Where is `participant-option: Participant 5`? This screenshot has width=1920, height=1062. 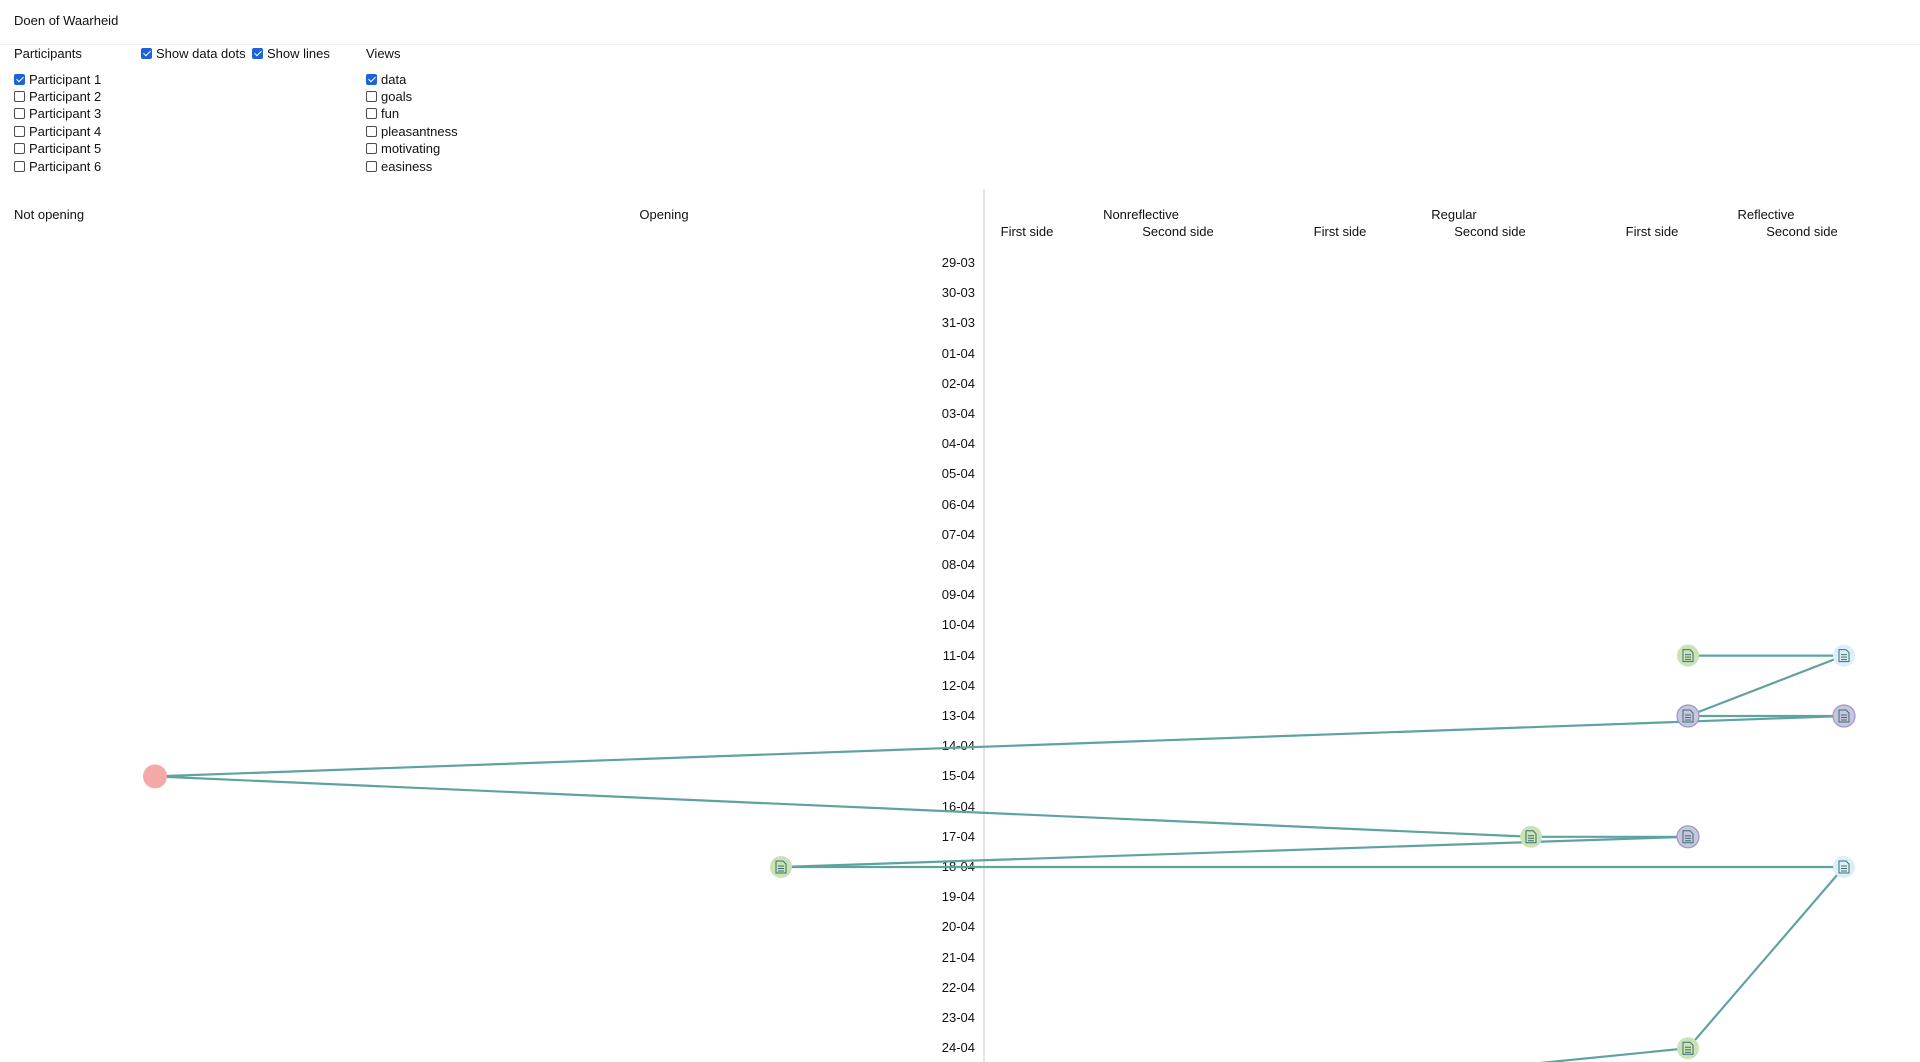 participant-option: Participant 5 is located at coordinates (57, 148).